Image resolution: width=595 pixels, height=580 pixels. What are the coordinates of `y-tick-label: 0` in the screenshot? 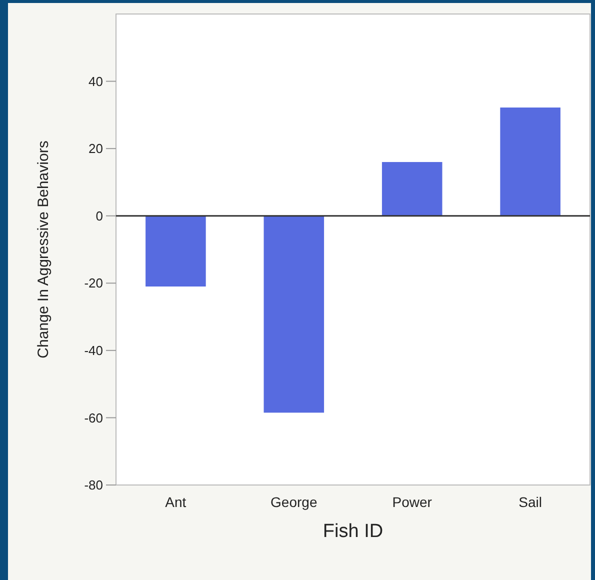 It's located at (99, 216).